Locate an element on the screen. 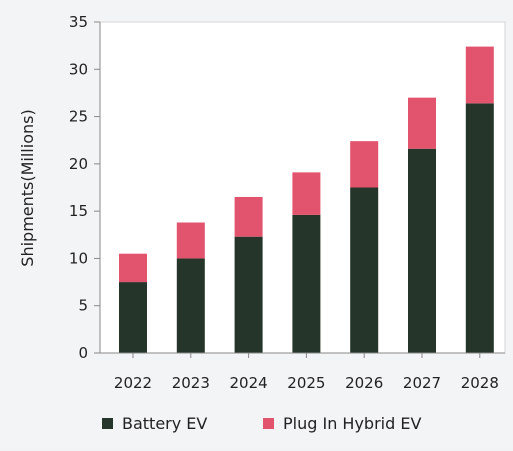 The image size is (513, 451). y-tick-label: 15 is located at coordinates (78, 211).